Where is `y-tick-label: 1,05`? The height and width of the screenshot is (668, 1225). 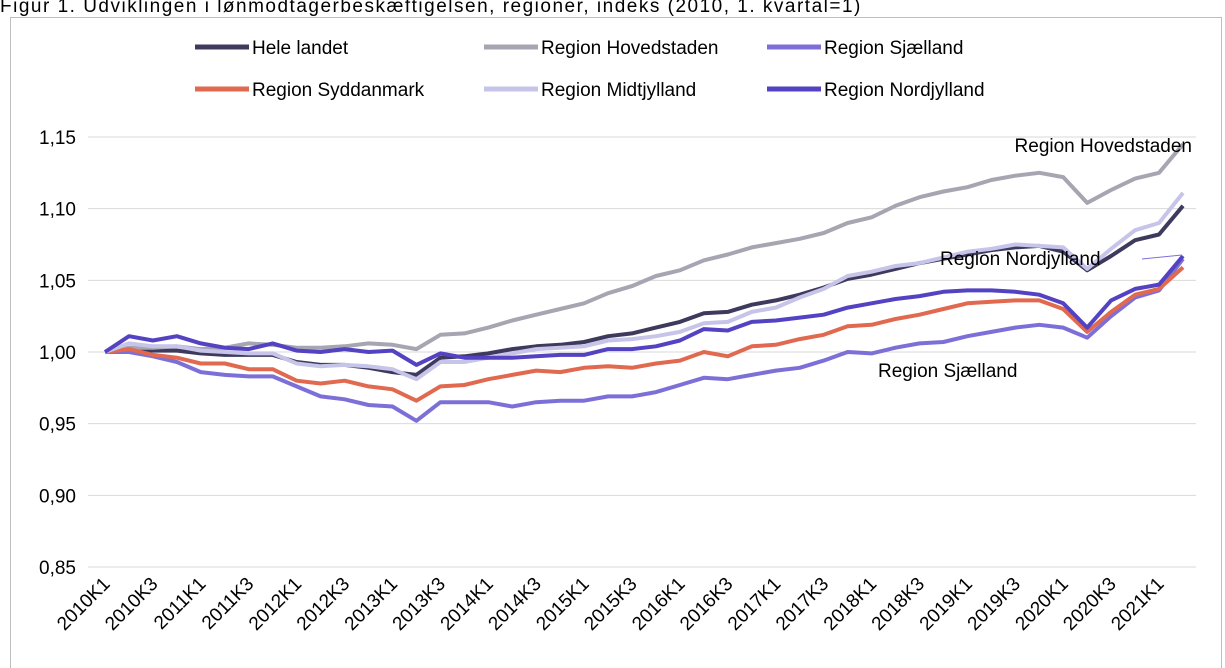
y-tick-label: 1,05 is located at coordinates (57, 281).